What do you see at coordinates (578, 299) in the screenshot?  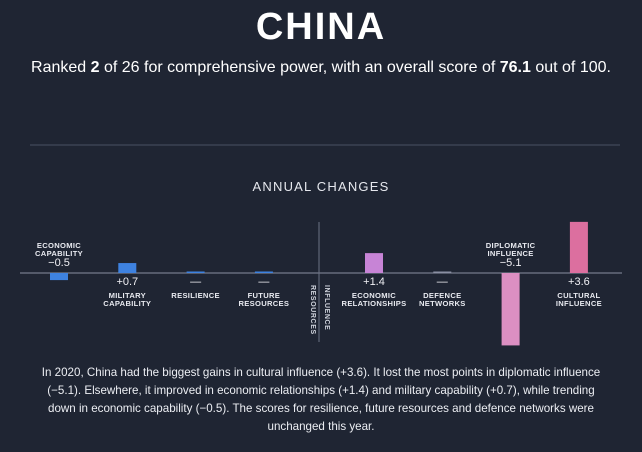 I see `category-label: CULTURAL INFLUENCE` at bounding box center [578, 299].